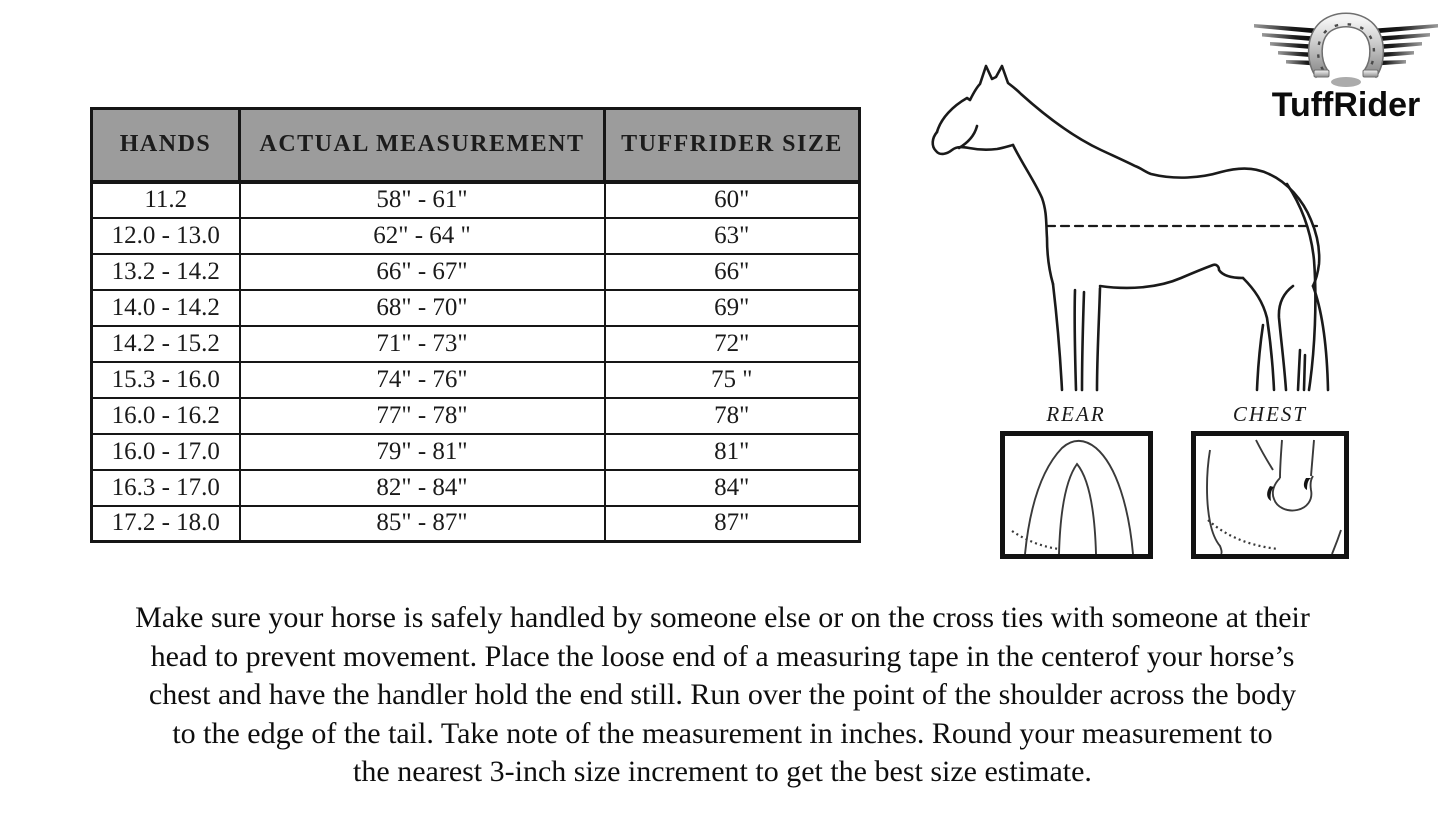  I want to click on measurement-cell: 62" - 64 ", so click(422, 235).